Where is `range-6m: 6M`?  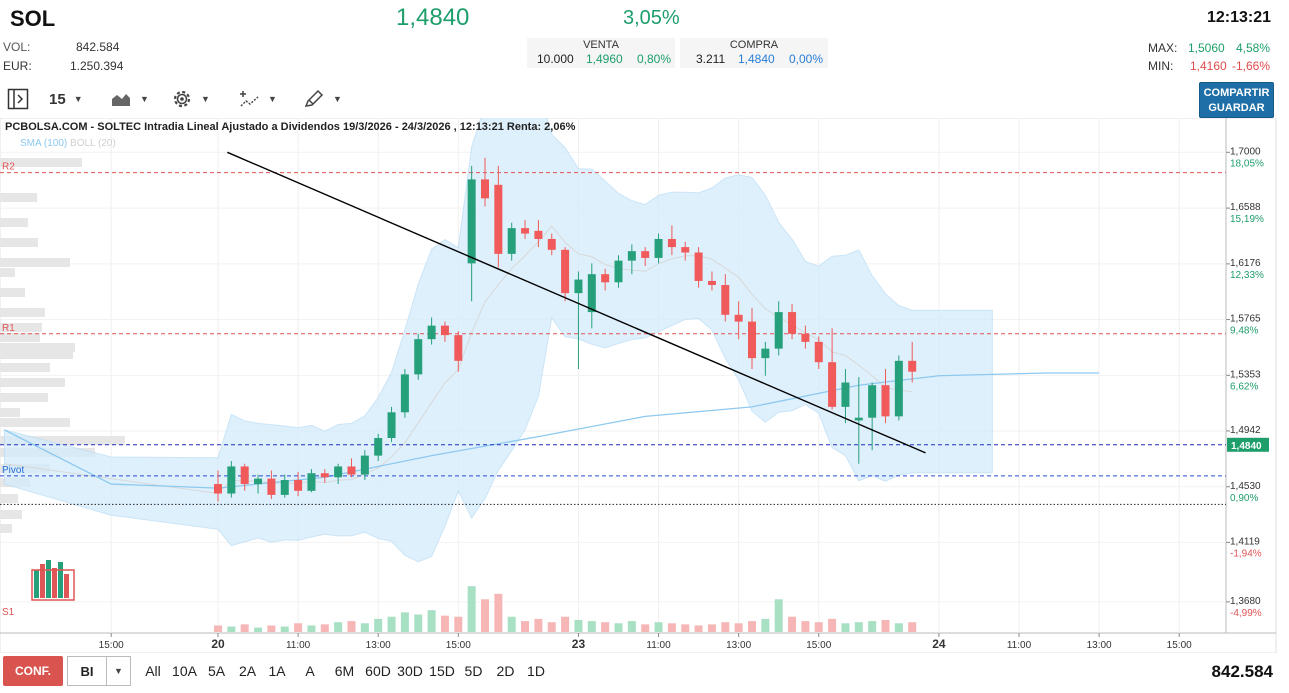
range-6m: 6M is located at coordinates (344, 671).